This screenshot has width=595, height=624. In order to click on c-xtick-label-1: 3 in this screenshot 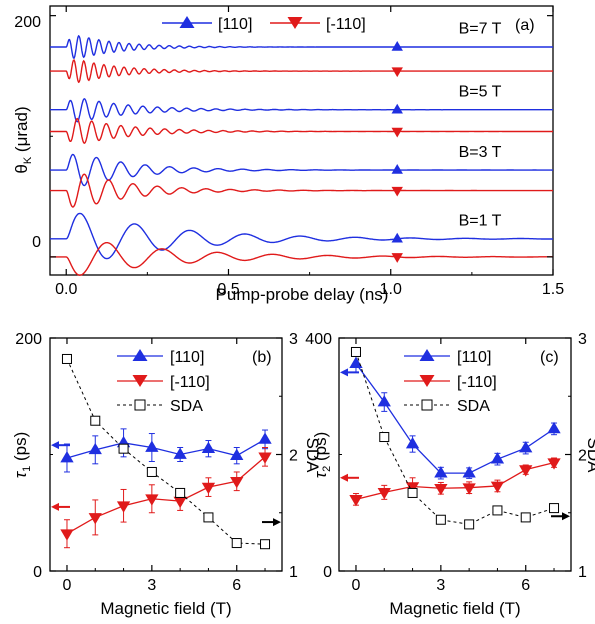, I will do `click(440, 585)`.